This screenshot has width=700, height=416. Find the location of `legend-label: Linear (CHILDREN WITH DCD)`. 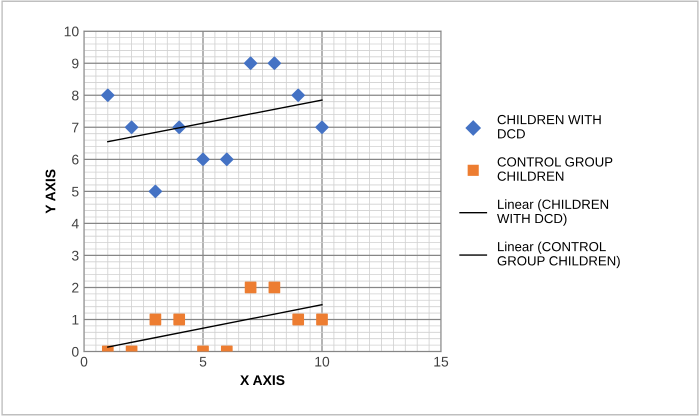

legend-label: Linear (CHILDREN WITH DCD) is located at coordinates (552, 212).